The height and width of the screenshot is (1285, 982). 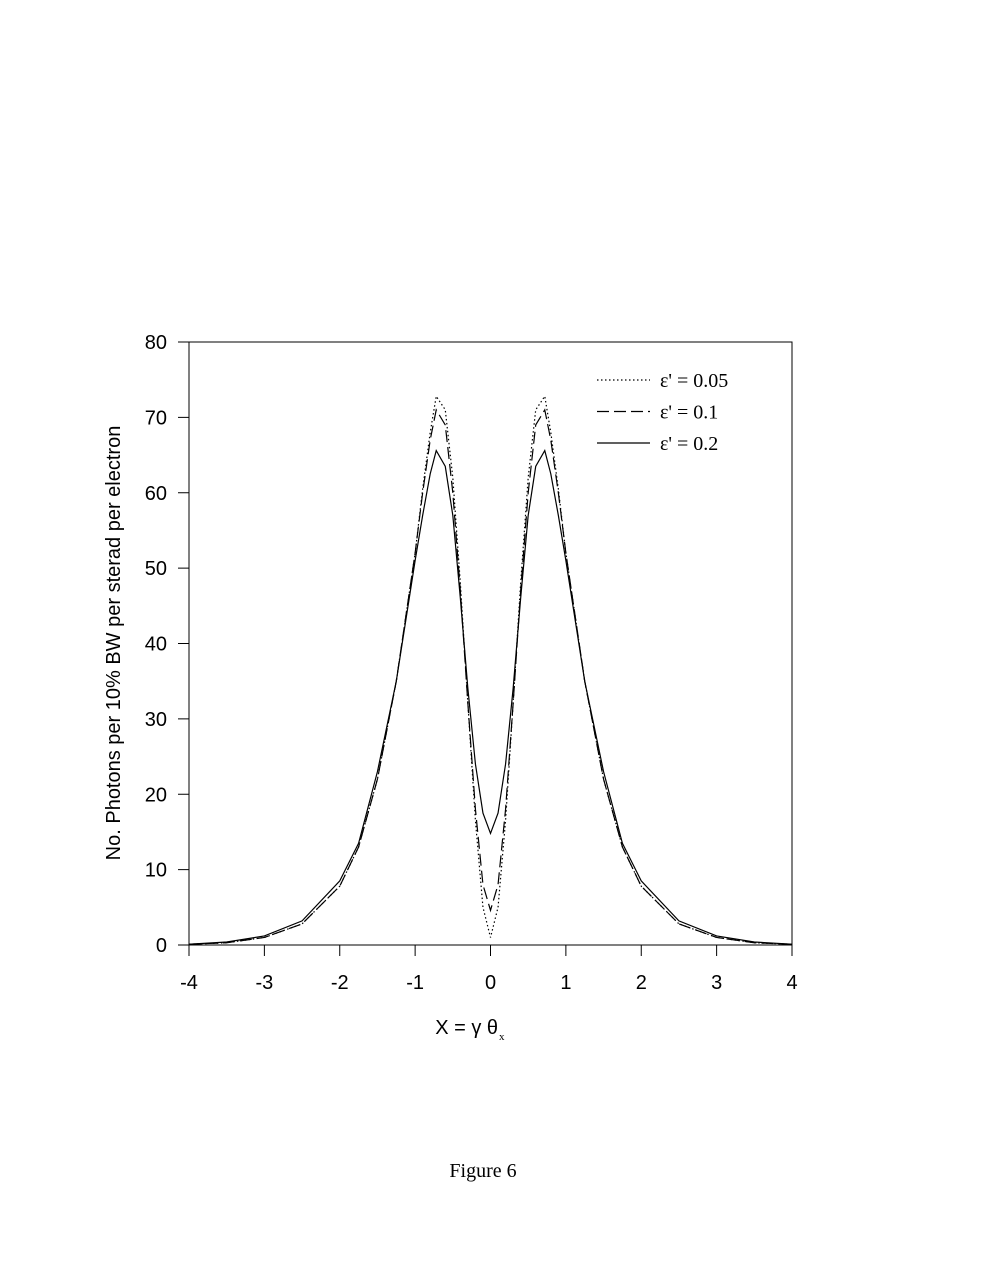 I want to click on legend-label: ε' = 0.05, so click(x=694, y=381).